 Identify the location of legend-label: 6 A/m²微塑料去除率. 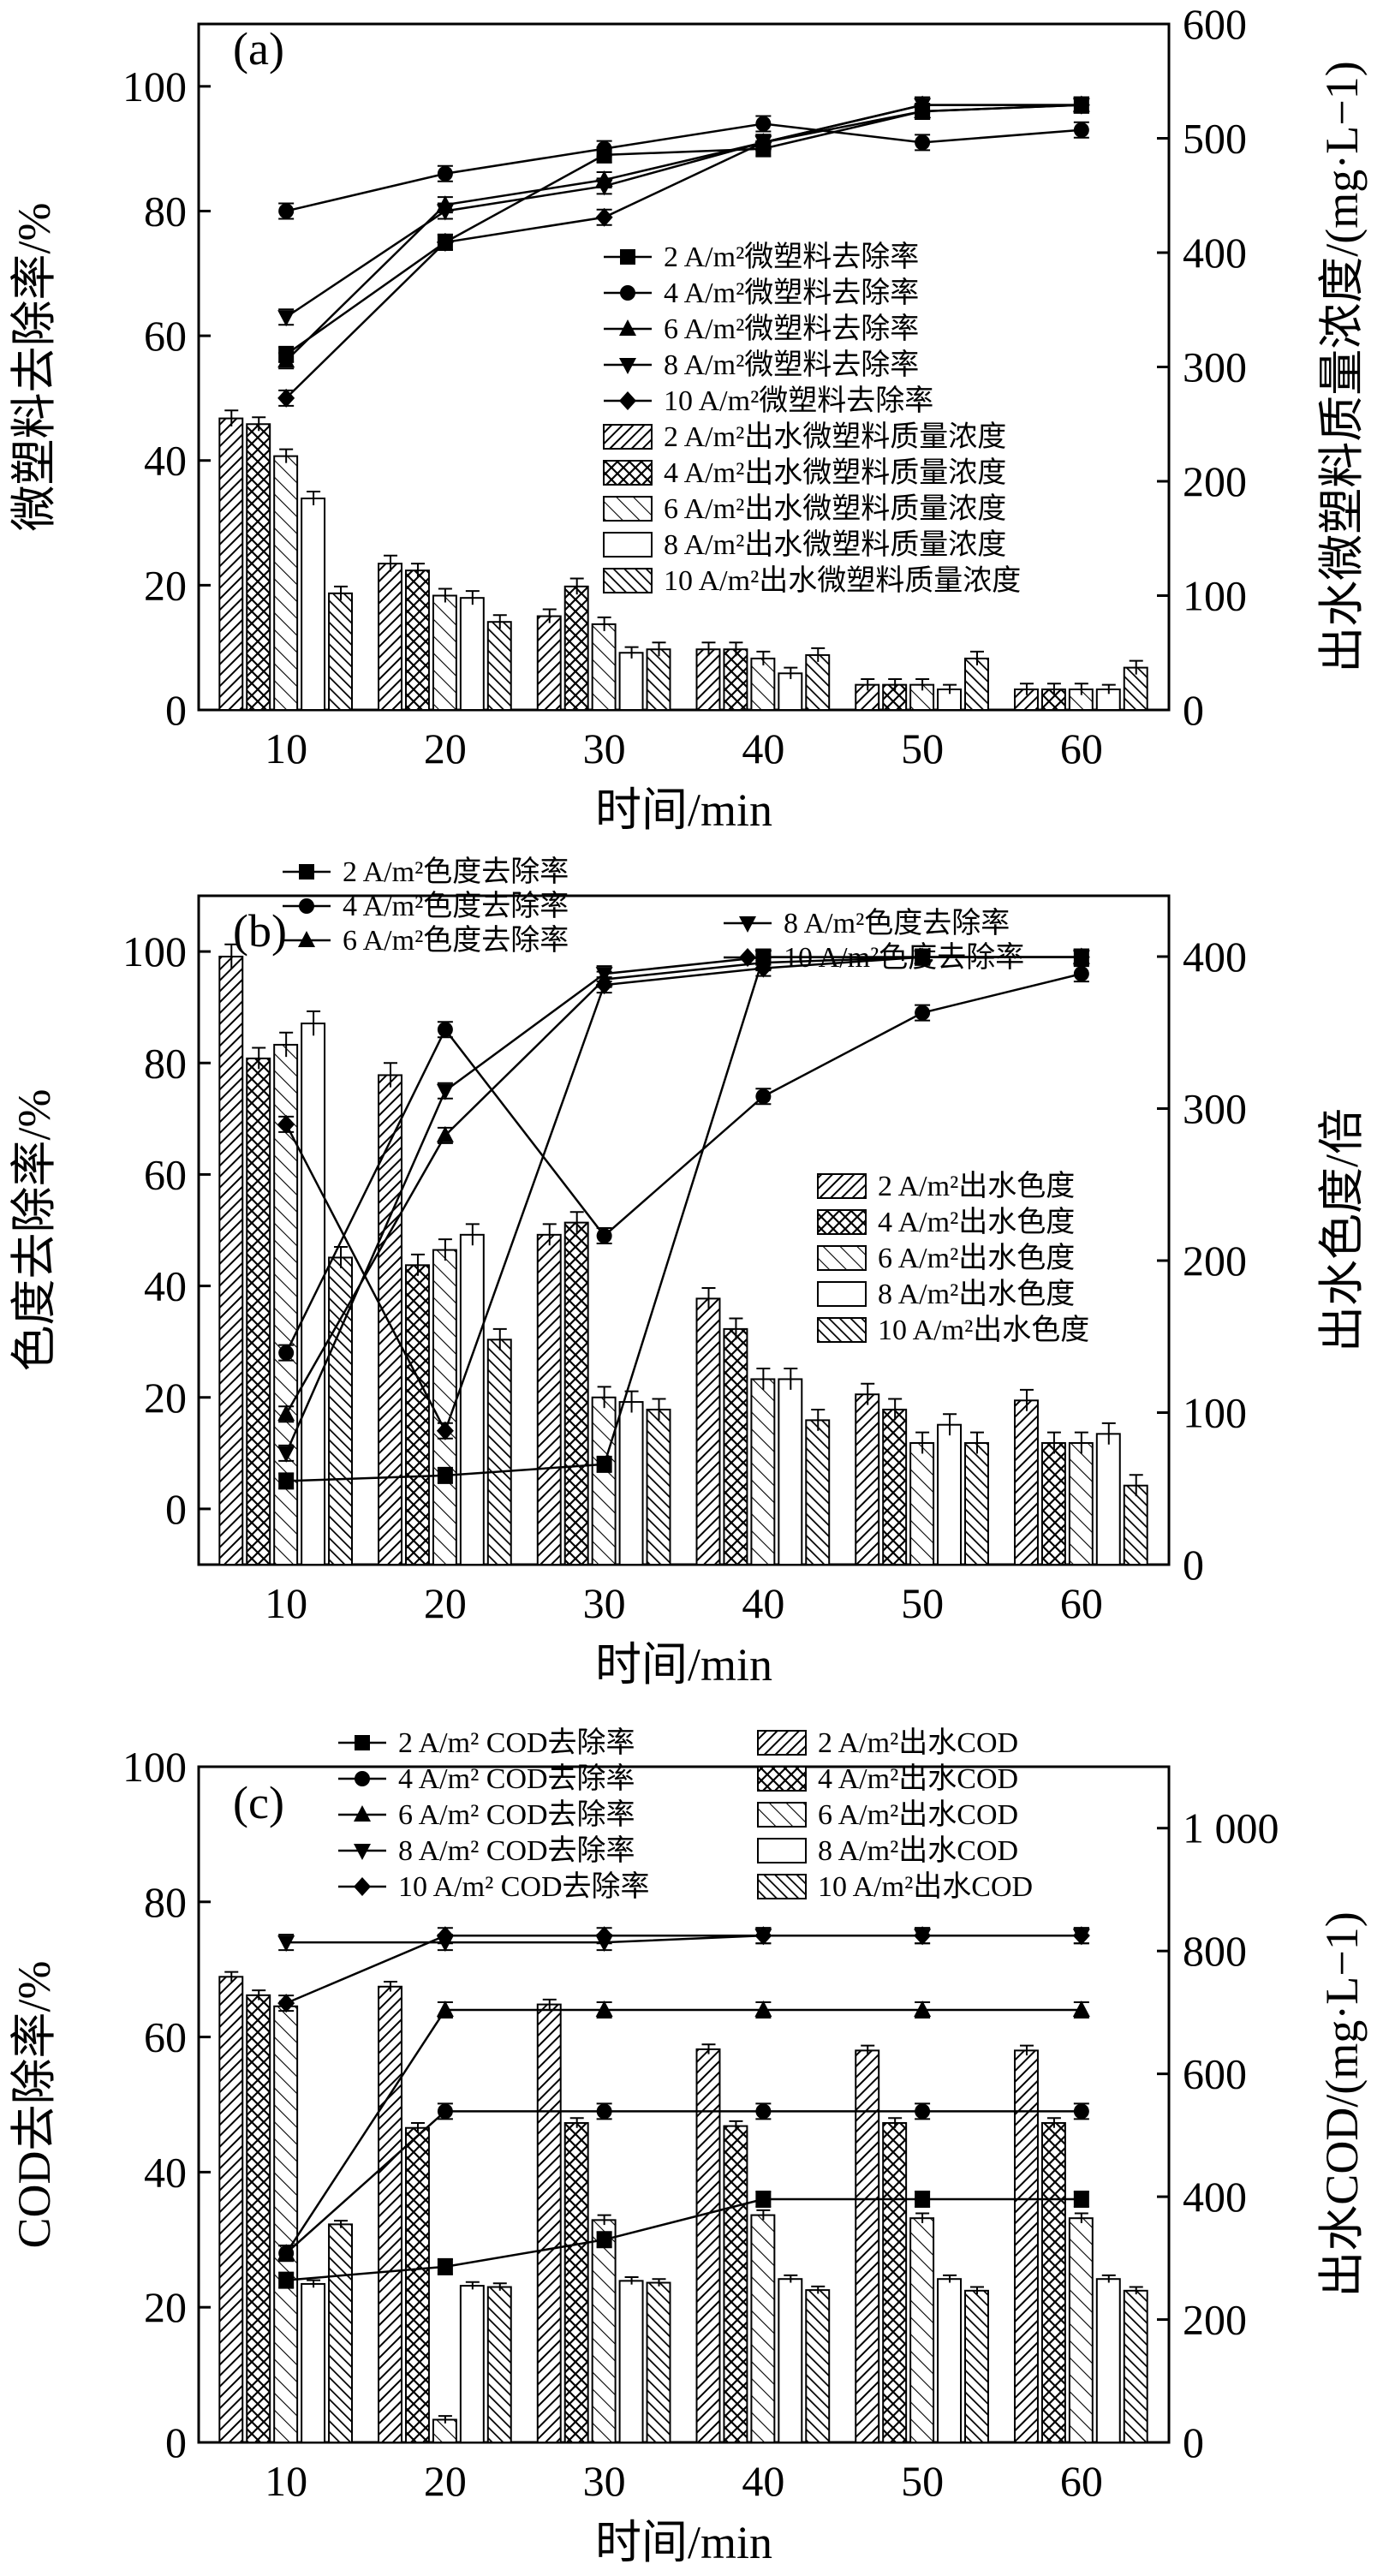
(791, 329).